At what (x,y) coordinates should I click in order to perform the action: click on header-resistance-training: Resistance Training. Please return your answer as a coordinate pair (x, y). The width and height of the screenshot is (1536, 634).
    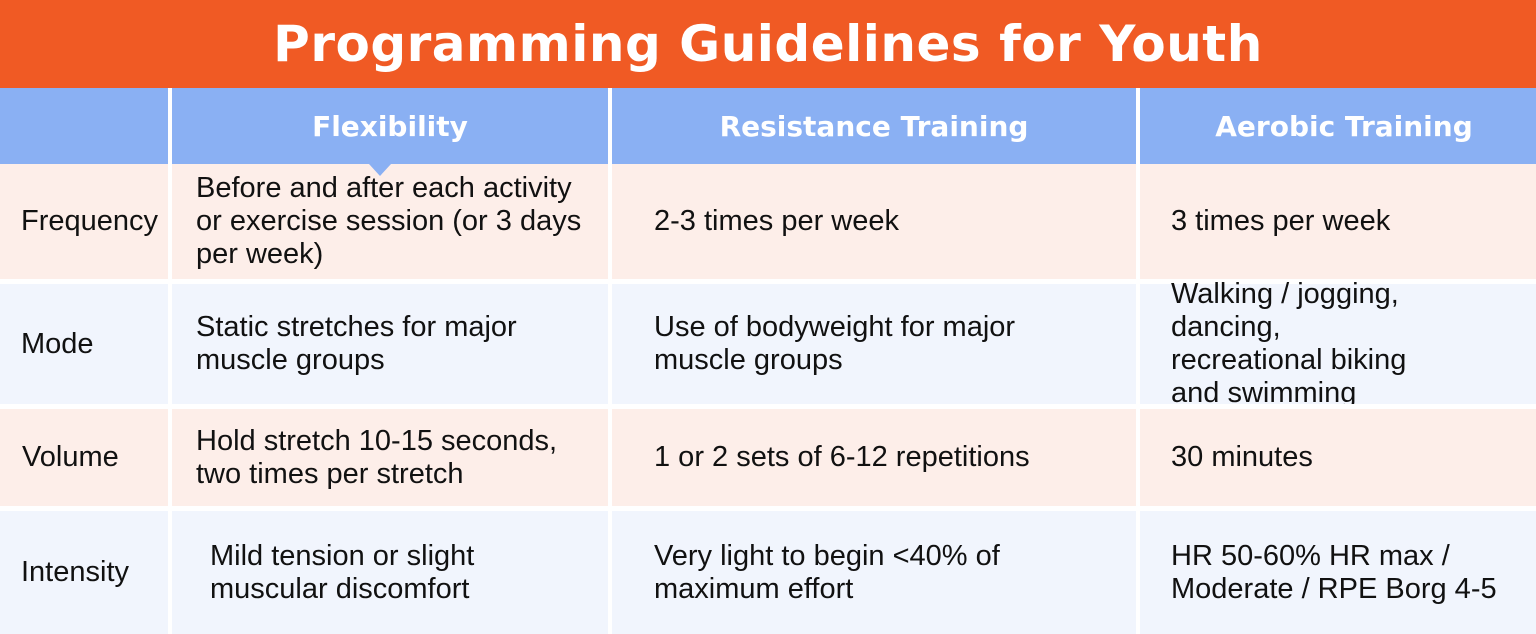
    Looking at the image, I should click on (874, 132).